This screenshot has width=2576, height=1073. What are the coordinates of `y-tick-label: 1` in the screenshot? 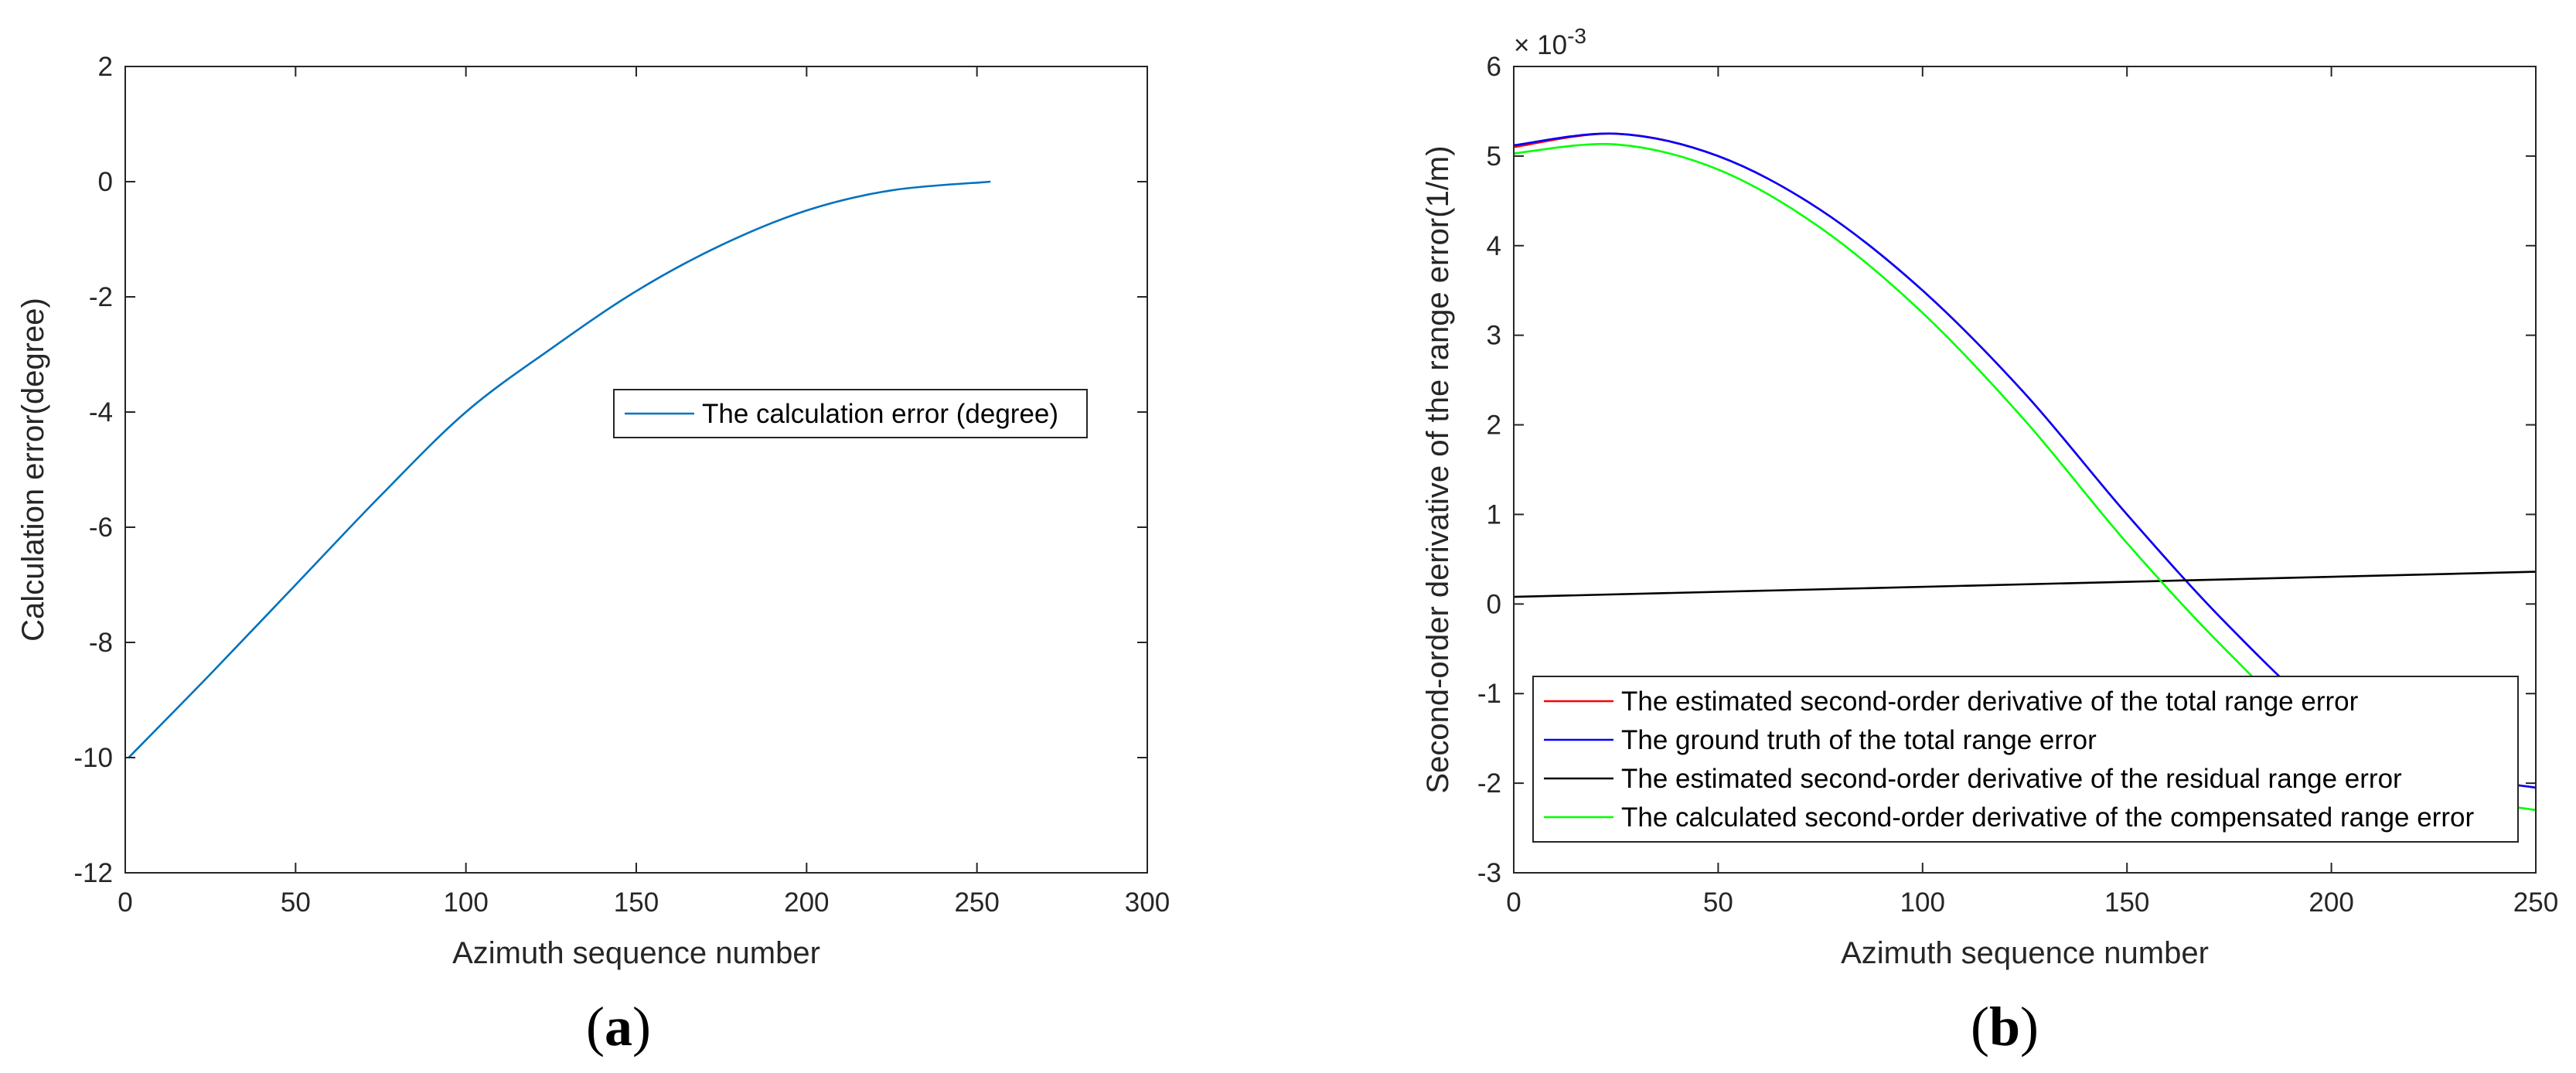 It's located at (1494, 514).